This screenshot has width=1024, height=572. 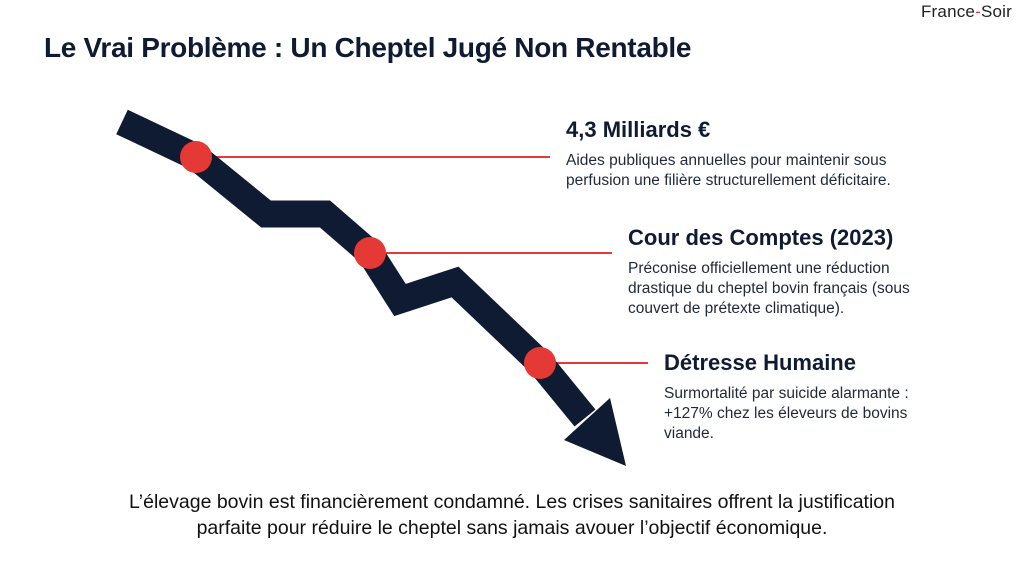 What do you see at coordinates (996, 11) in the screenshot?
I see `brand-name-part2: Soir` at bounding box center [996, 11].